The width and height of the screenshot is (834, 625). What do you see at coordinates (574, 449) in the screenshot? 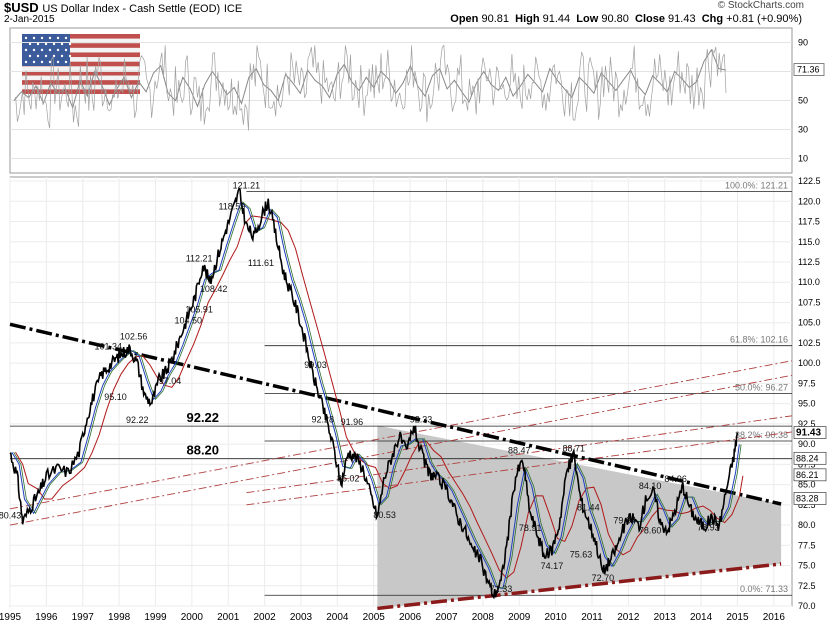
I see `peak-label: 88.71` at bounding box center [574, 449].